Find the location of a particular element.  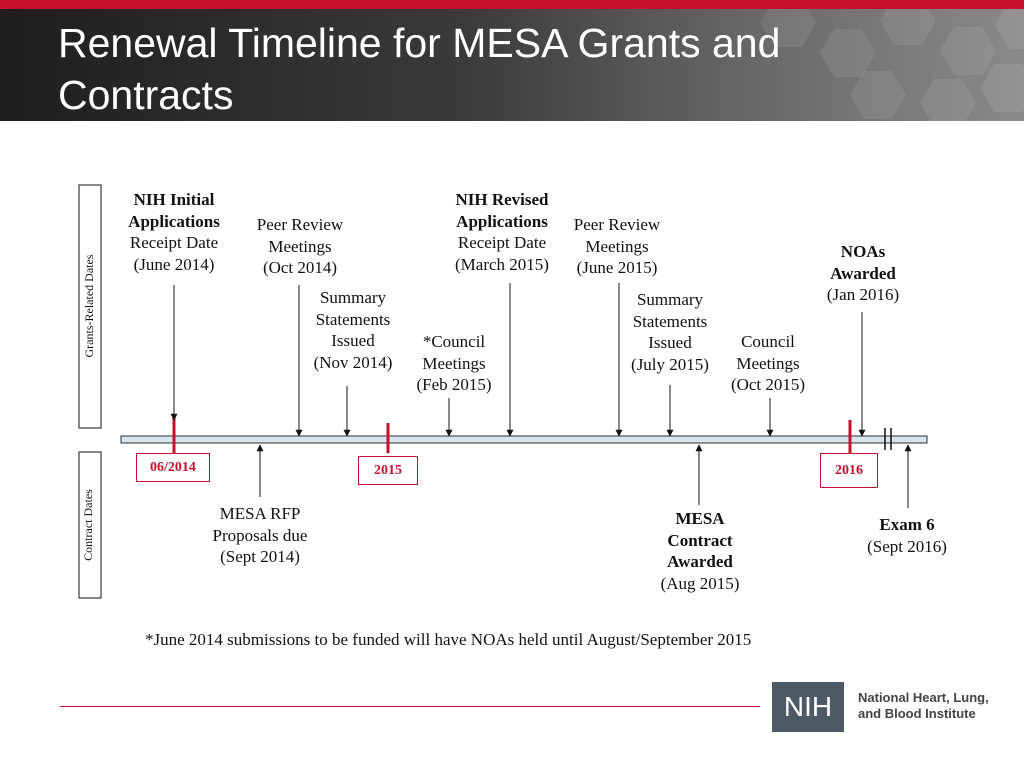

event-label-line: *Council is located at coordinates (454, 341).